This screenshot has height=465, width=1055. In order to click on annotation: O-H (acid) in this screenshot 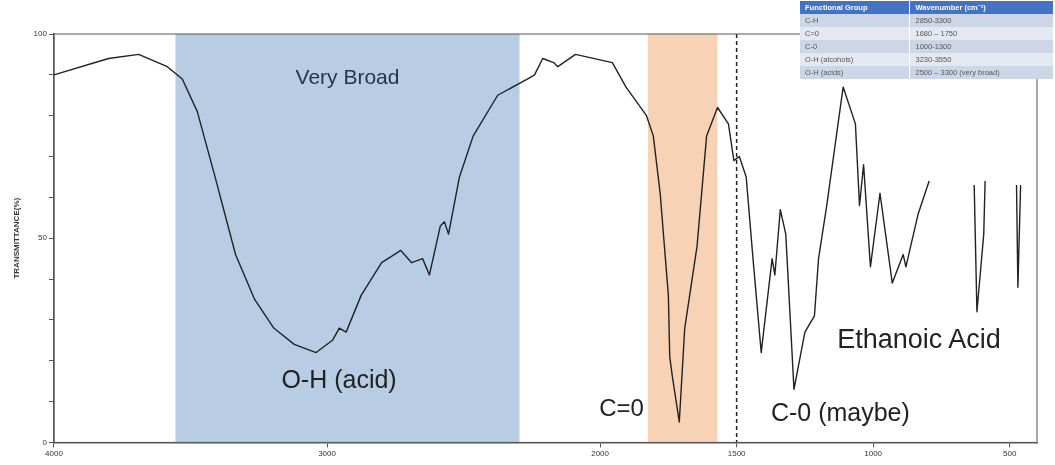, I will do `click(339, 379)`.